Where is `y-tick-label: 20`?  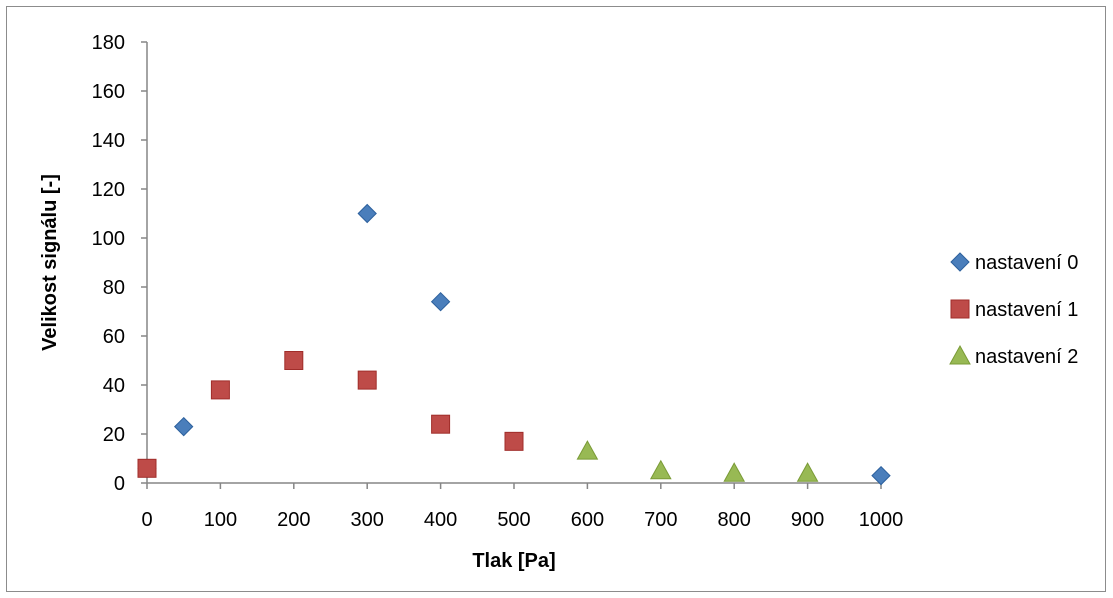
y-tick-label: 20 is located at coordinates (114, 435).